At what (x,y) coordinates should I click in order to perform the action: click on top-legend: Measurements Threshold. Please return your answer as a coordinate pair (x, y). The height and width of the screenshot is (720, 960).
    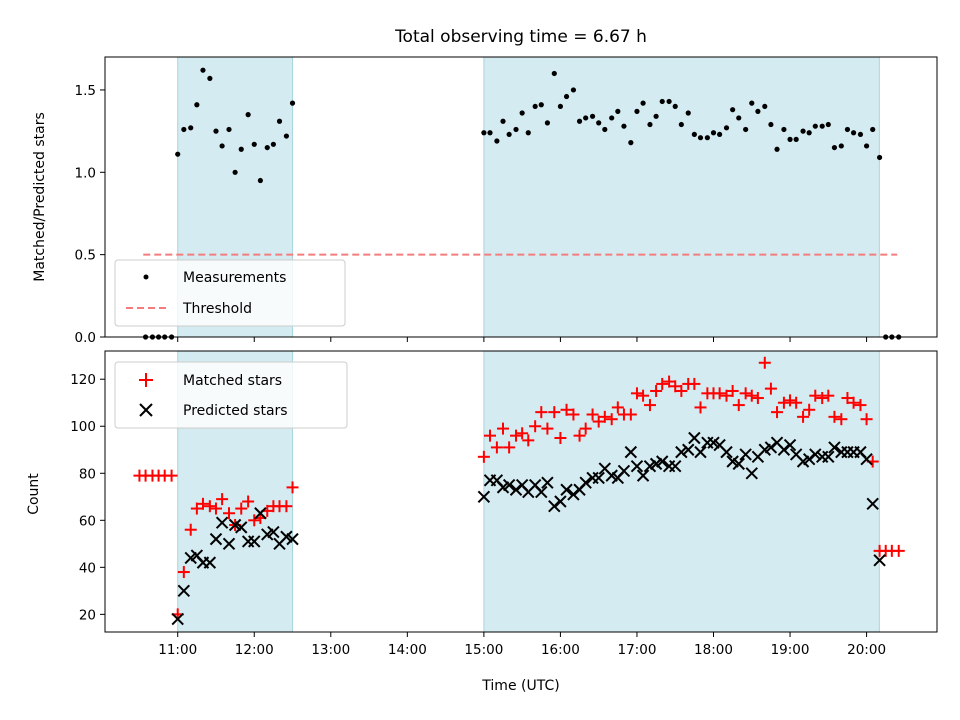
    Looking at the image, I should click on (230, 293).